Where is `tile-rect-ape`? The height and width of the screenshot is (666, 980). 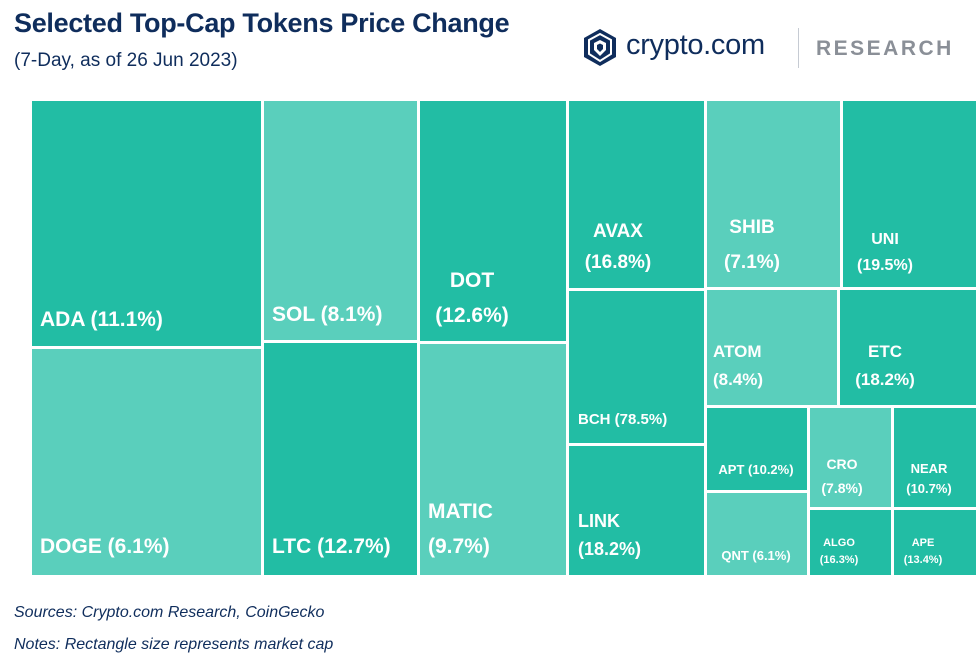
tile-rect-ape is located at coordinates (935, 542).